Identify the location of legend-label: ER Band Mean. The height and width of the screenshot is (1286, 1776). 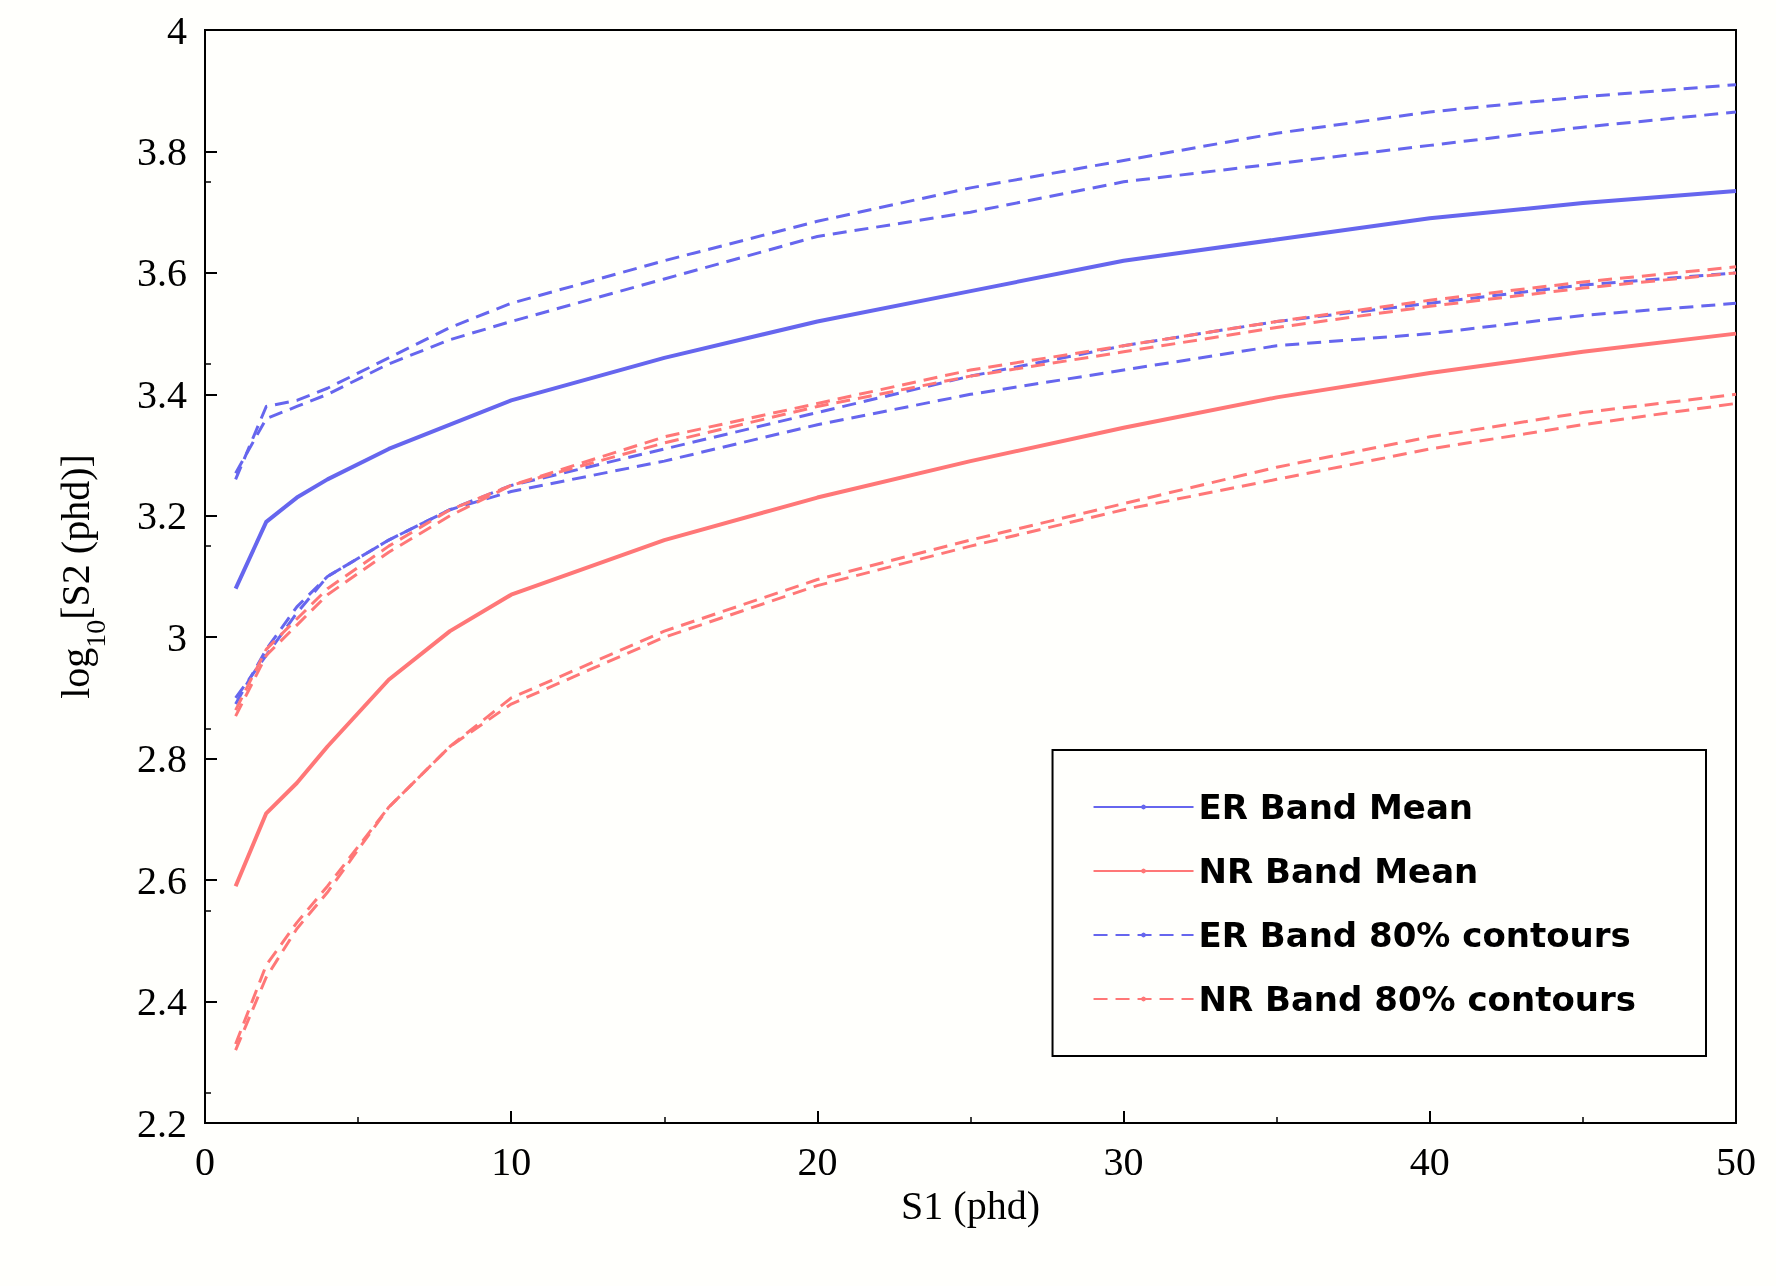
(1336, 807).